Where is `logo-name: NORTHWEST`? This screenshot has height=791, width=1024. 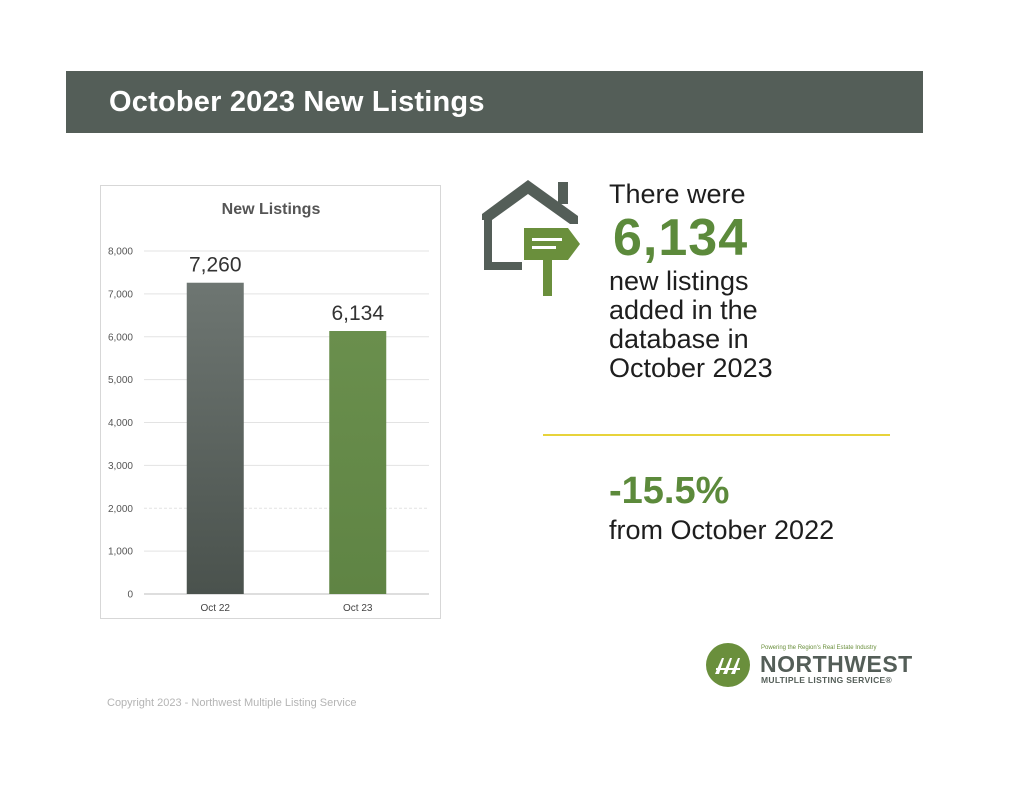
logo-name: NORTHWEST is located at coordinates (836, 664).